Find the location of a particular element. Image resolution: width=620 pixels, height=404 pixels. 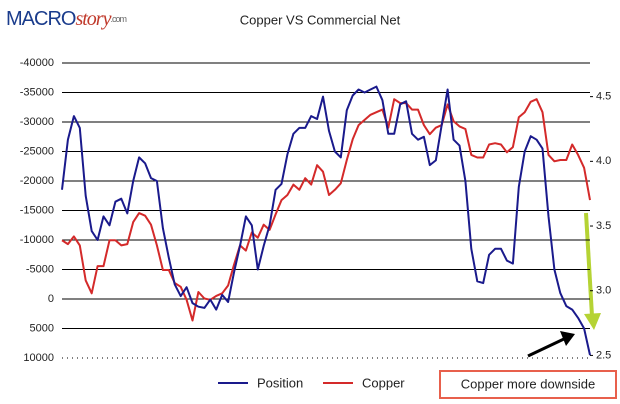

annotation: Copper more downside is located at coordinates (528, 383).